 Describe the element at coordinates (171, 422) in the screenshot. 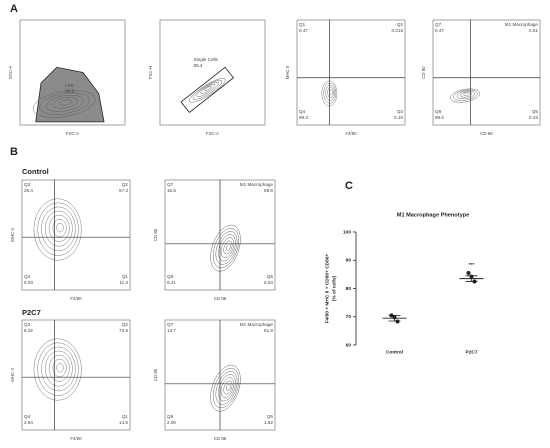

I see `quadrant-value: 2.00` at that location.